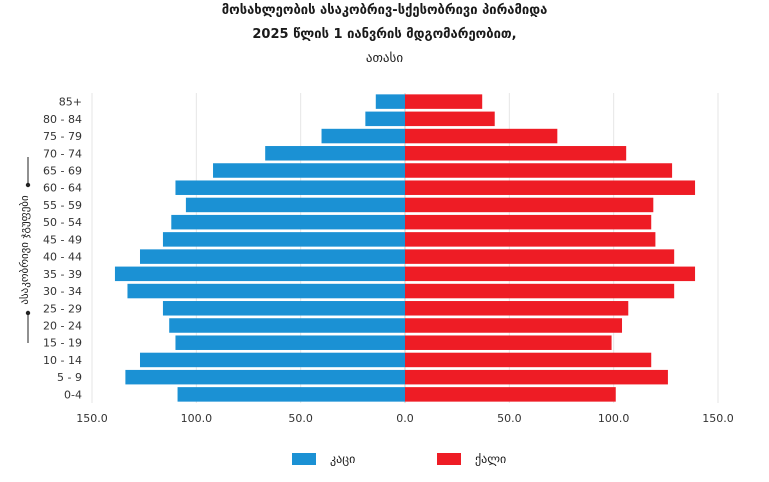 Image resolution: width=769 pixels, height=482 pixels. What do you see at coordinates (62, 326) in the screenshot?
I see `category-label: 20 - 24` at bounding box center [62, 326].